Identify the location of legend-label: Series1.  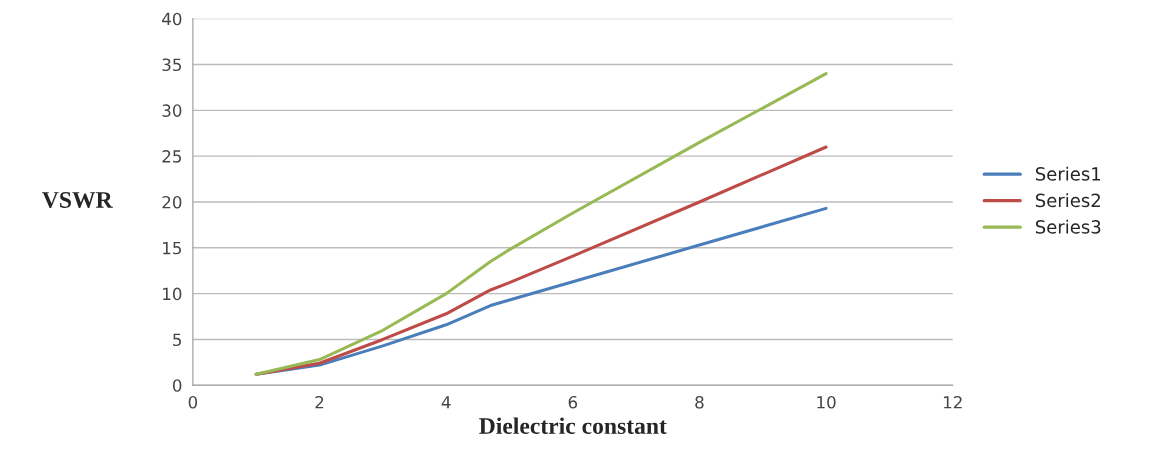
(1068, 173).